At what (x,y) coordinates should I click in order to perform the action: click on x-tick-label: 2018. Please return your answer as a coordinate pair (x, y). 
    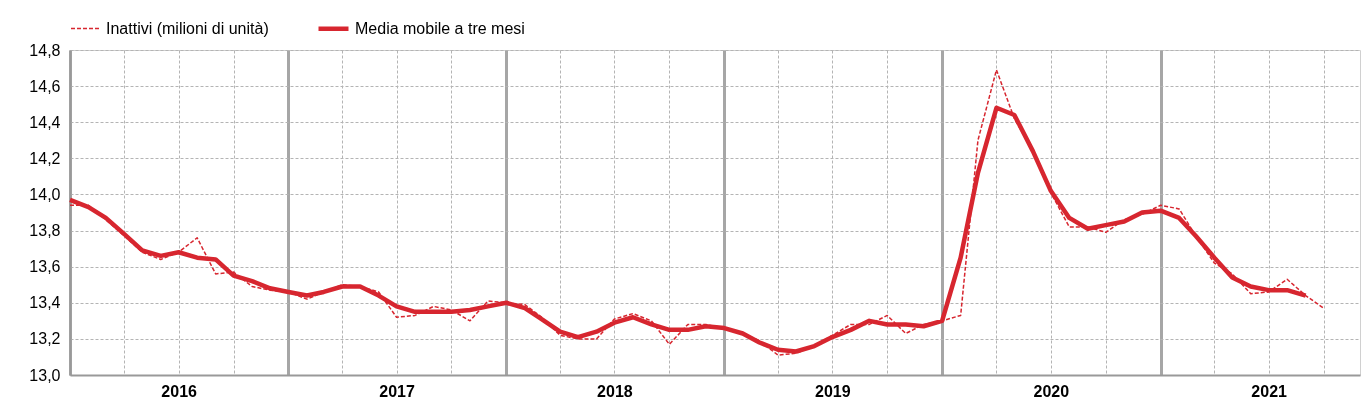
    Looking at the image, I should click on (615, 391).